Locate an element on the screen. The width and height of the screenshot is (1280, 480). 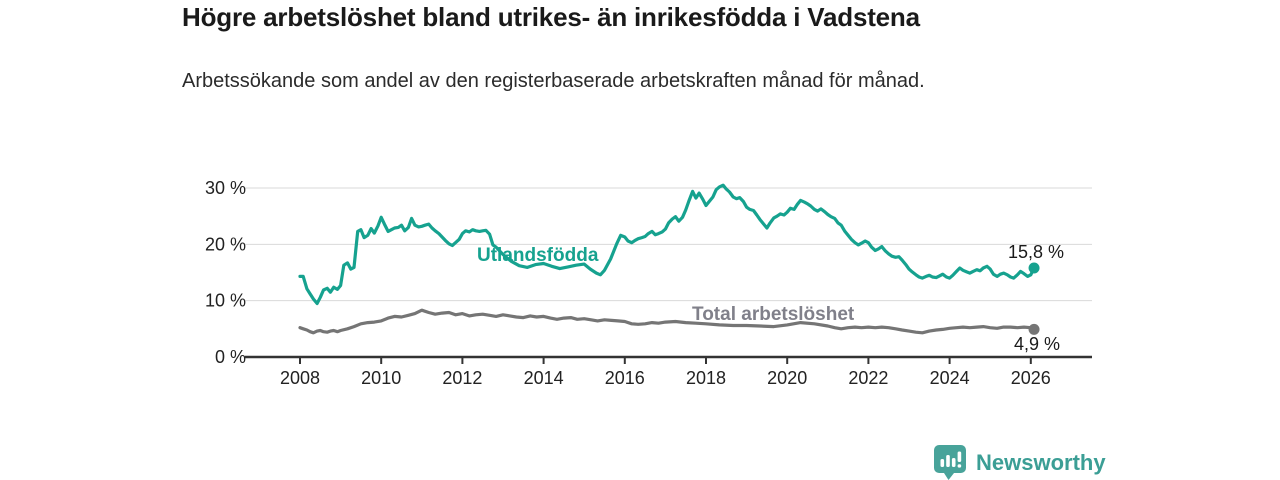
x-tick-label: 2020 is located at coordinates (787, 378).